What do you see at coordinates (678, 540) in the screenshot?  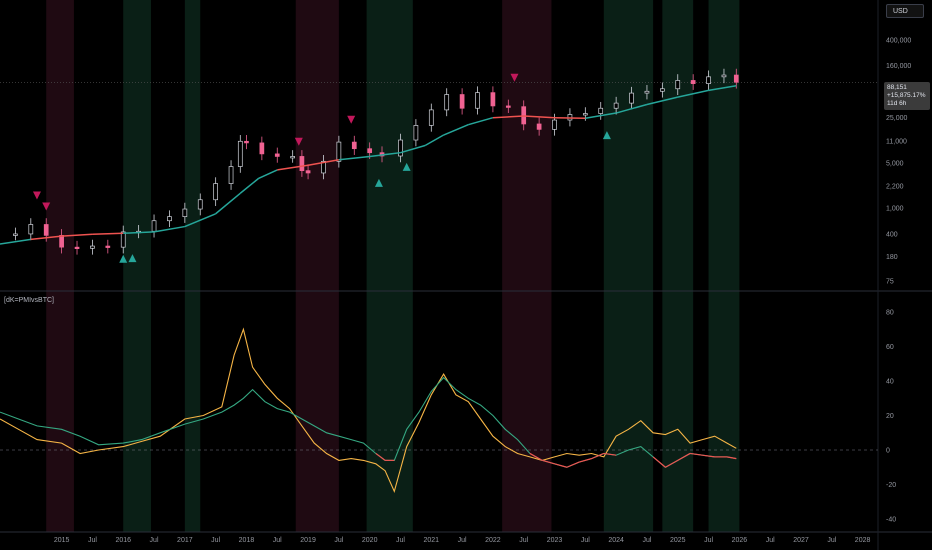 I see `time-tick-label: 2025` at bounding box center [678, 540].